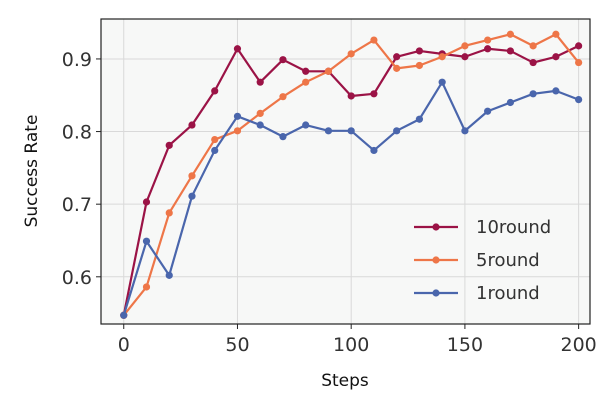 This screenshot has width=612, height=411. I want to click on y-axis-ticks: 0.6 0.7 0.8 0.9, so click(81, 169).